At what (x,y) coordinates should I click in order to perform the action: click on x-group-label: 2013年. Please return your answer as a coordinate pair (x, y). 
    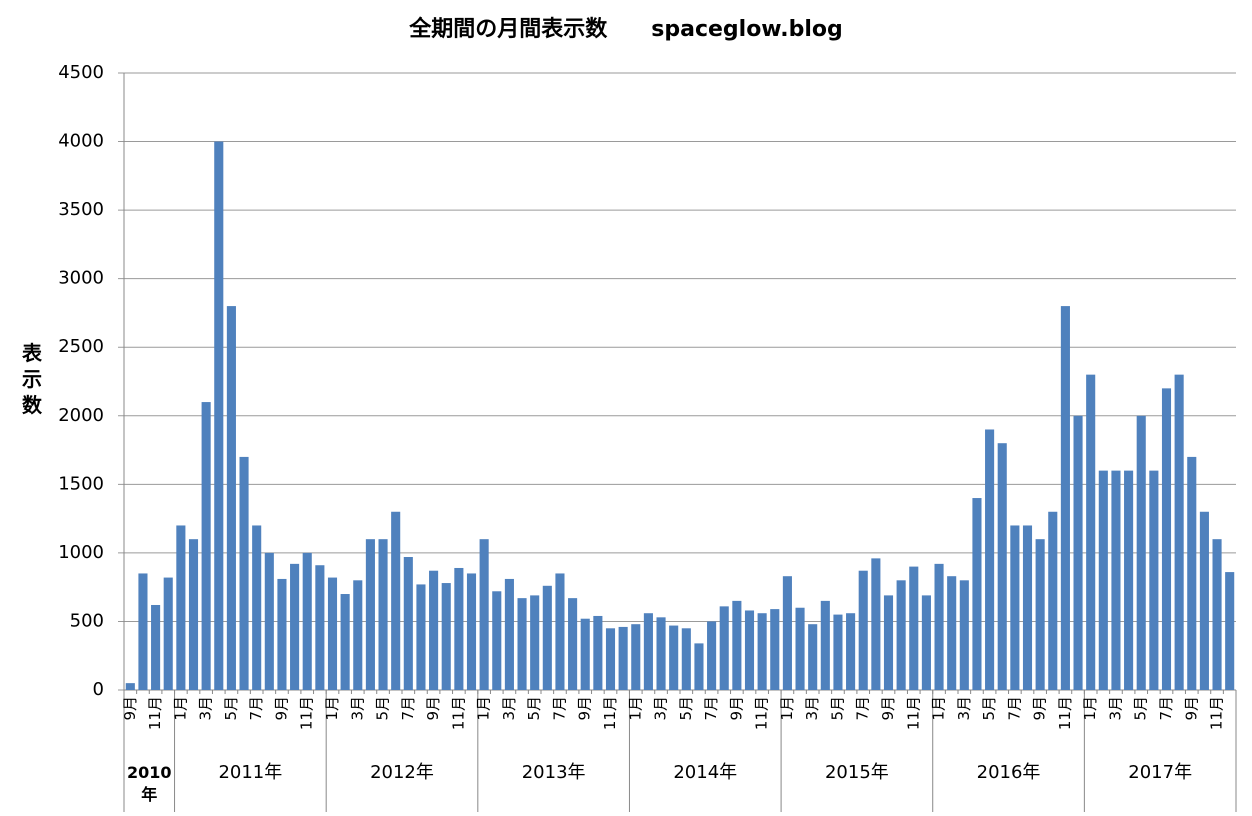
    Looking at the image, I should click on (553, 772).